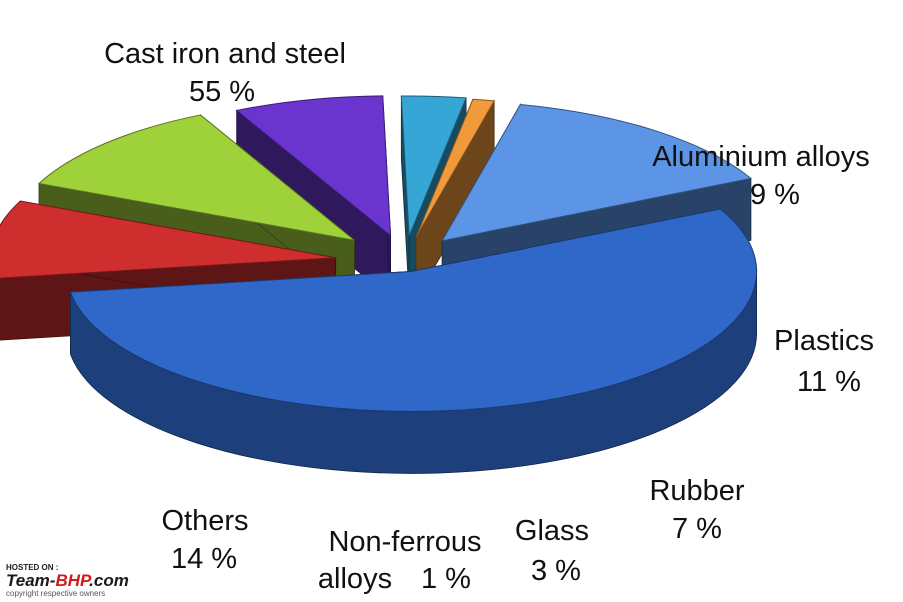 The image size is (903, 602). I want to click on slice-4-top, so click(433, 166).